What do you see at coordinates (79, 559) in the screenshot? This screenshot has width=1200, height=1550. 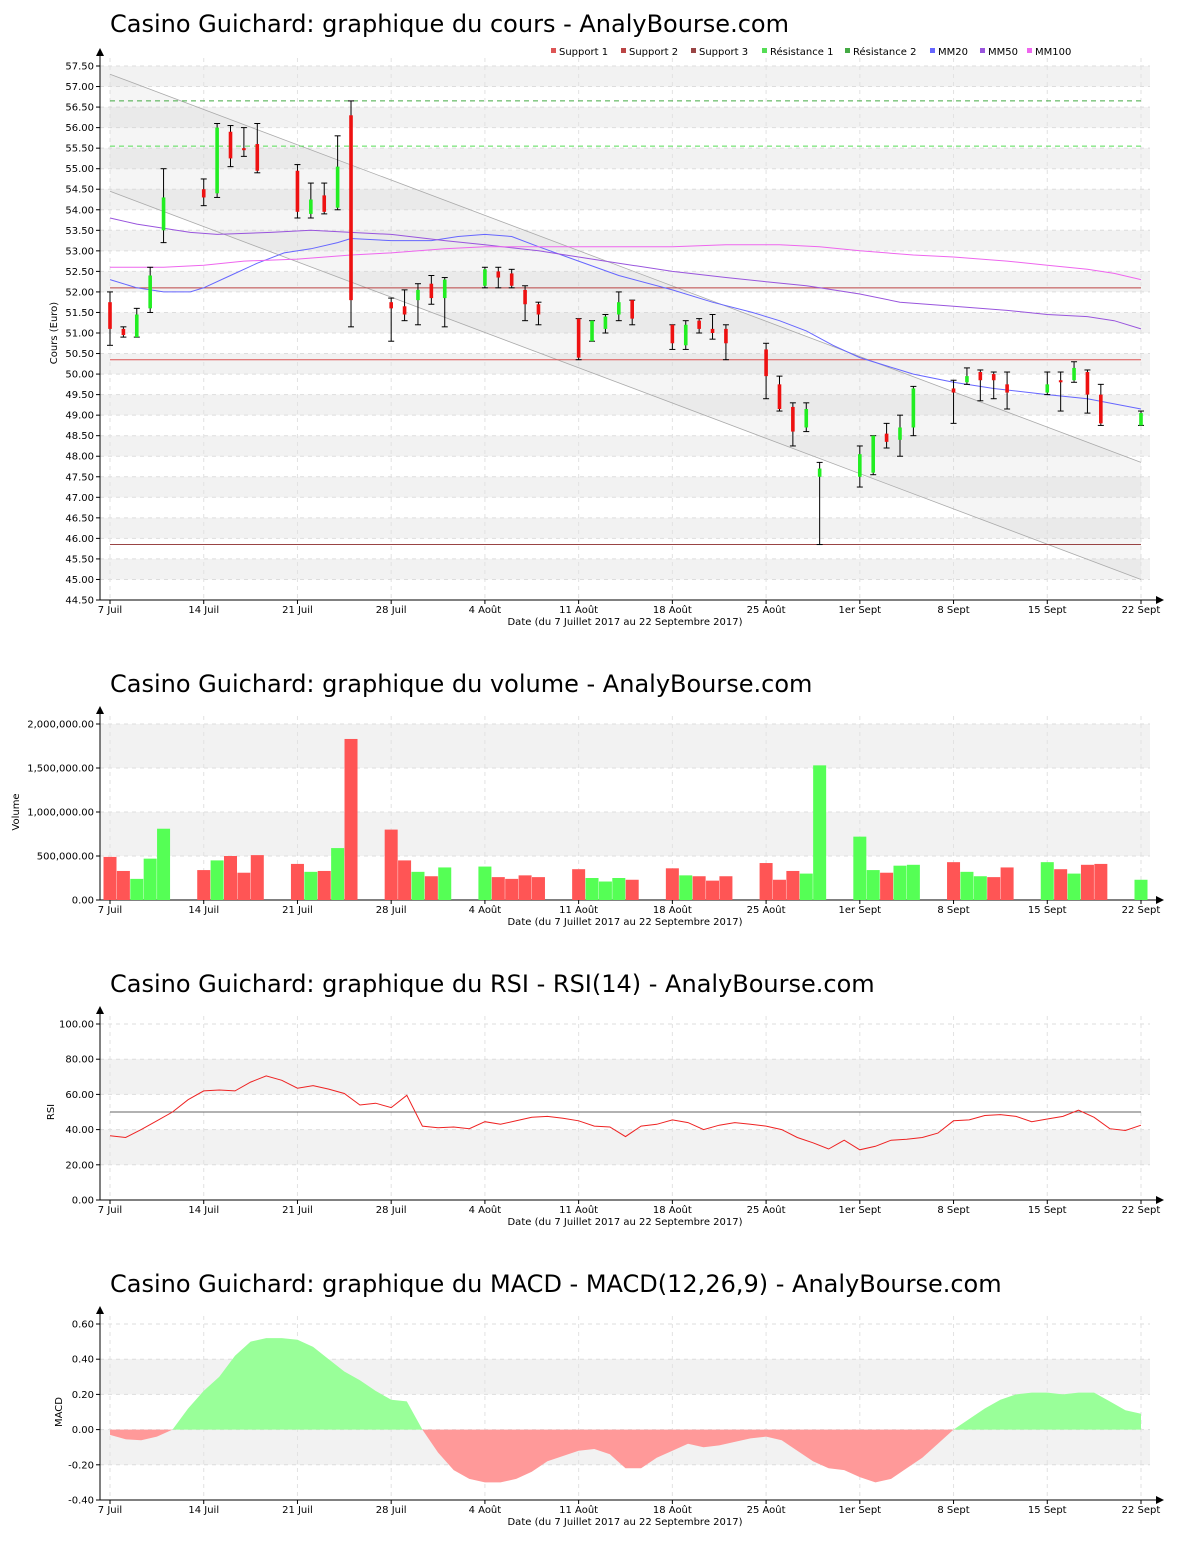 I see `y-tick-label: 45.50` at bounding box center [79, 559].